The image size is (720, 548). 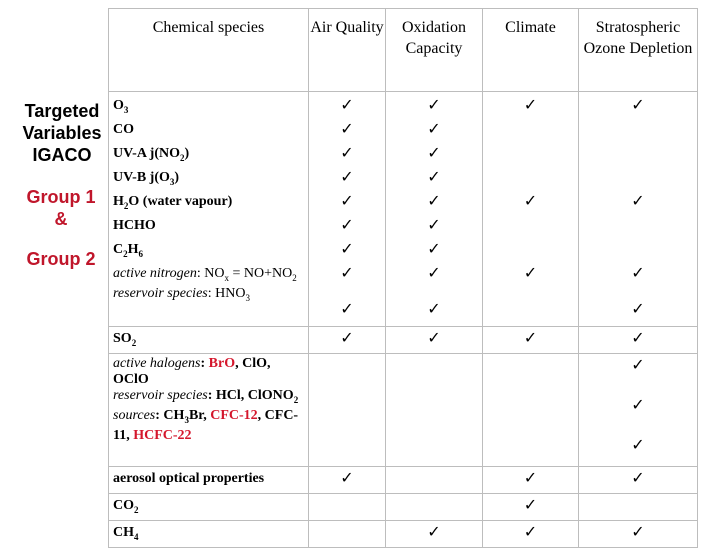 What do you see at coordinates (146, 178) in the screenshot?
I see `species-uvb: UV-B j(O3)` at bounding box center [146, 178].